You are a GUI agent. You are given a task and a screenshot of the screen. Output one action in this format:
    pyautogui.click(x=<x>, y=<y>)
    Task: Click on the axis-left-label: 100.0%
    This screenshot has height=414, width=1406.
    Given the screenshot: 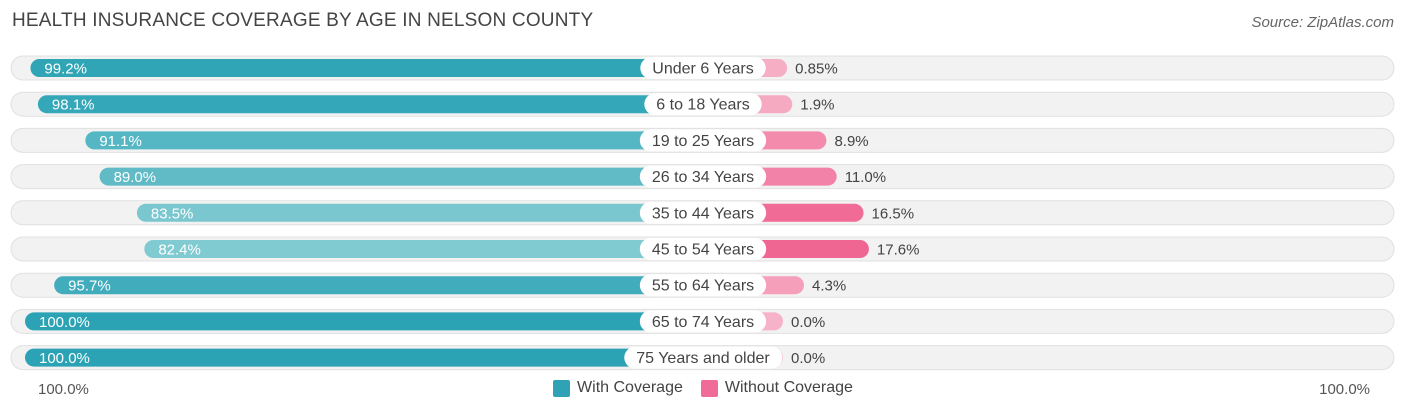 What is the action you would take?
    pyautogui.click(x=63, y=389)
    